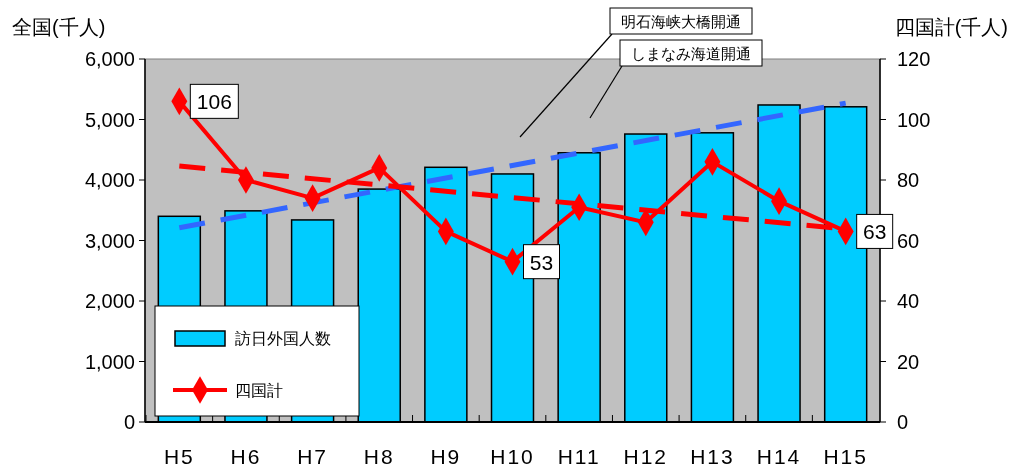  Describe the element at coordinates (512, 456) in the screenshot. I see `x-tick-label: H10` at that location.